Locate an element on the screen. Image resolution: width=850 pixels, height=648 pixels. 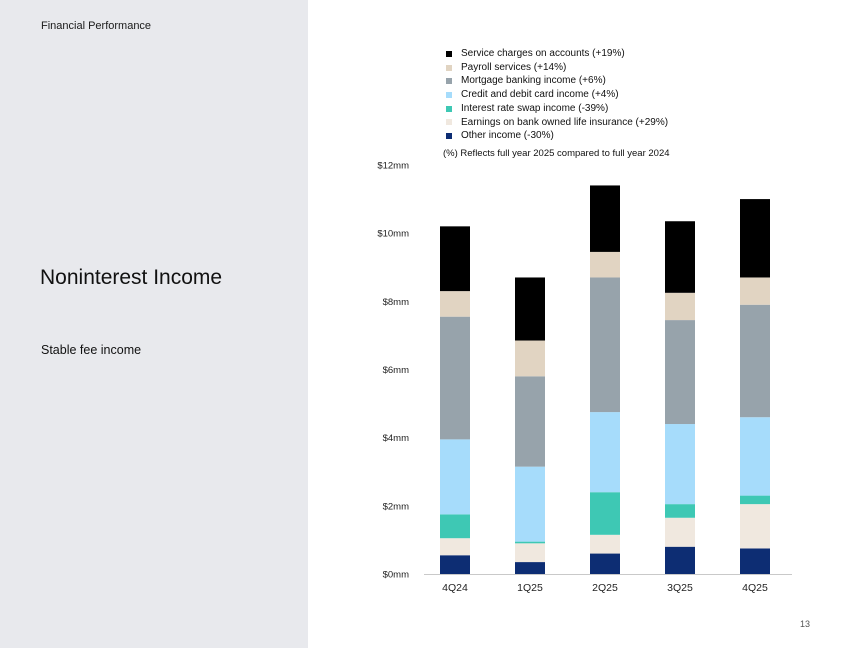
y-tick-label: $2mm is located at coordinates (396, 506).